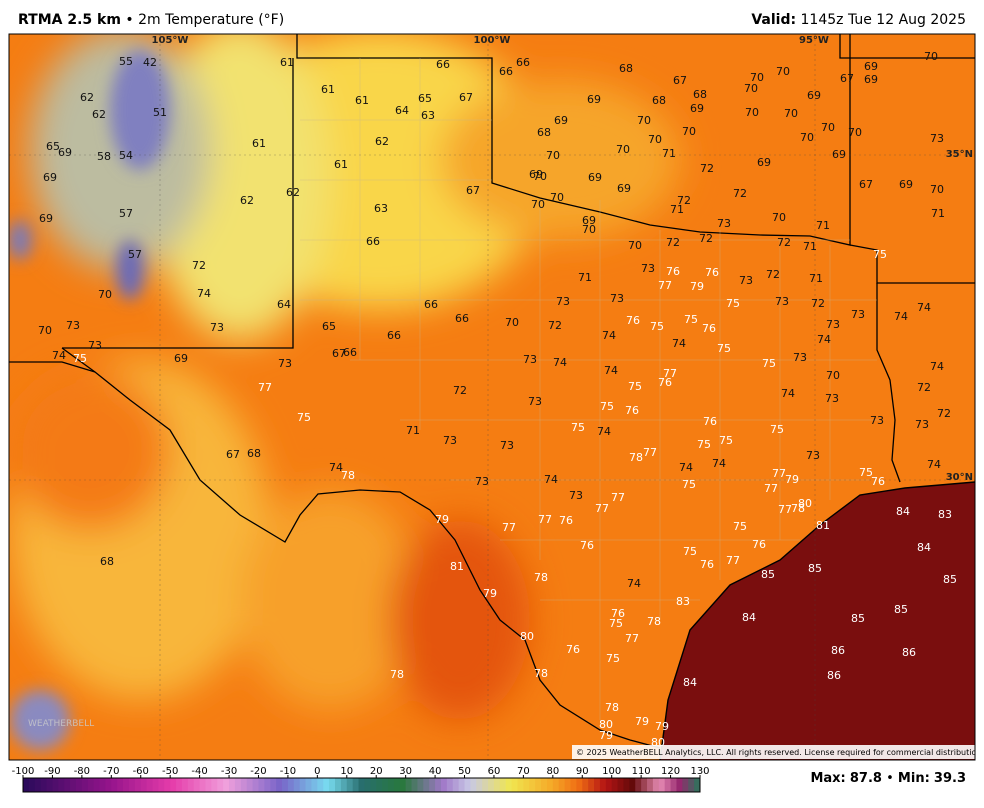 The image size is (984, 808). Describe the element at coordinates (346, 771) in the screenshot. I see `colorbar-tick-label: 10` at that location.